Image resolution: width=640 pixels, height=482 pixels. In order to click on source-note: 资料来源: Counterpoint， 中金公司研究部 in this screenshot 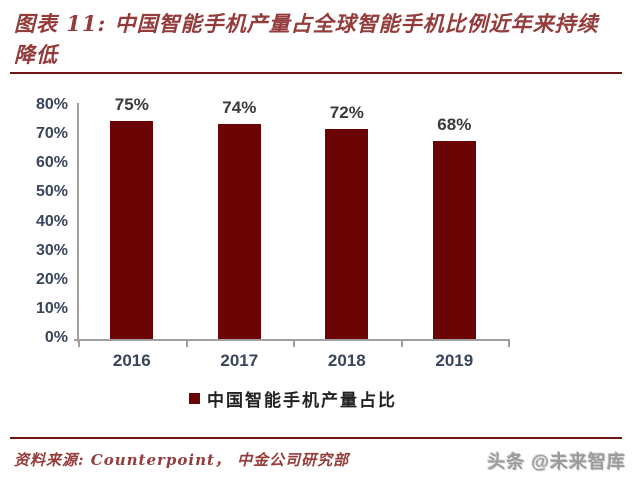, I will do `click(182, 460)`.